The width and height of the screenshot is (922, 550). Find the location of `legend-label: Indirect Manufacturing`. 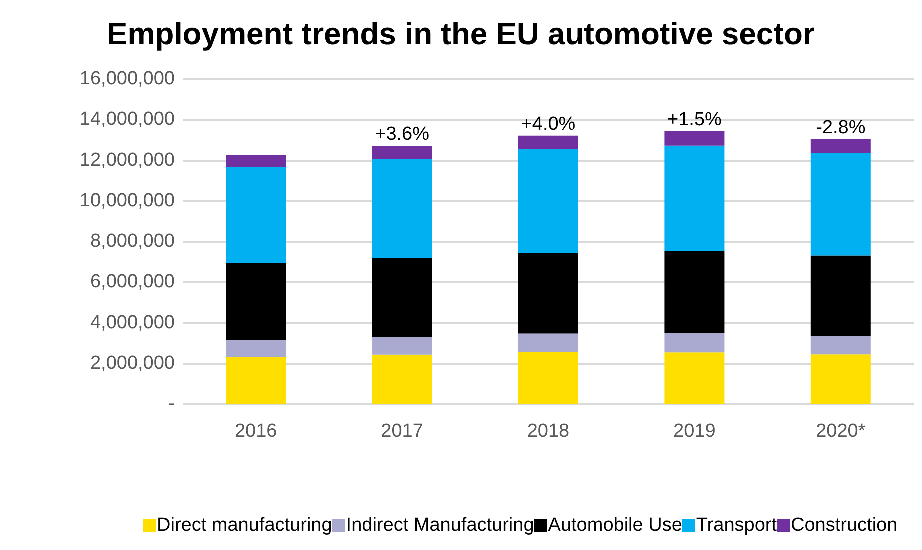

legend-label: Indirect Manufacturing is located at coordinates (440, 525).